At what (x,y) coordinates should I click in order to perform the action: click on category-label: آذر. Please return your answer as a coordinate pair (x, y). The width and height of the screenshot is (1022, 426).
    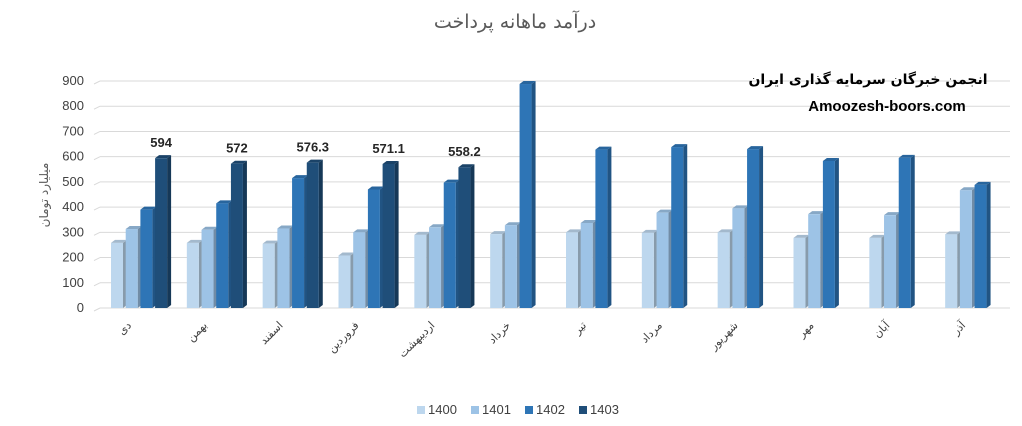
    Looking at the image, I should click on (958, 328).